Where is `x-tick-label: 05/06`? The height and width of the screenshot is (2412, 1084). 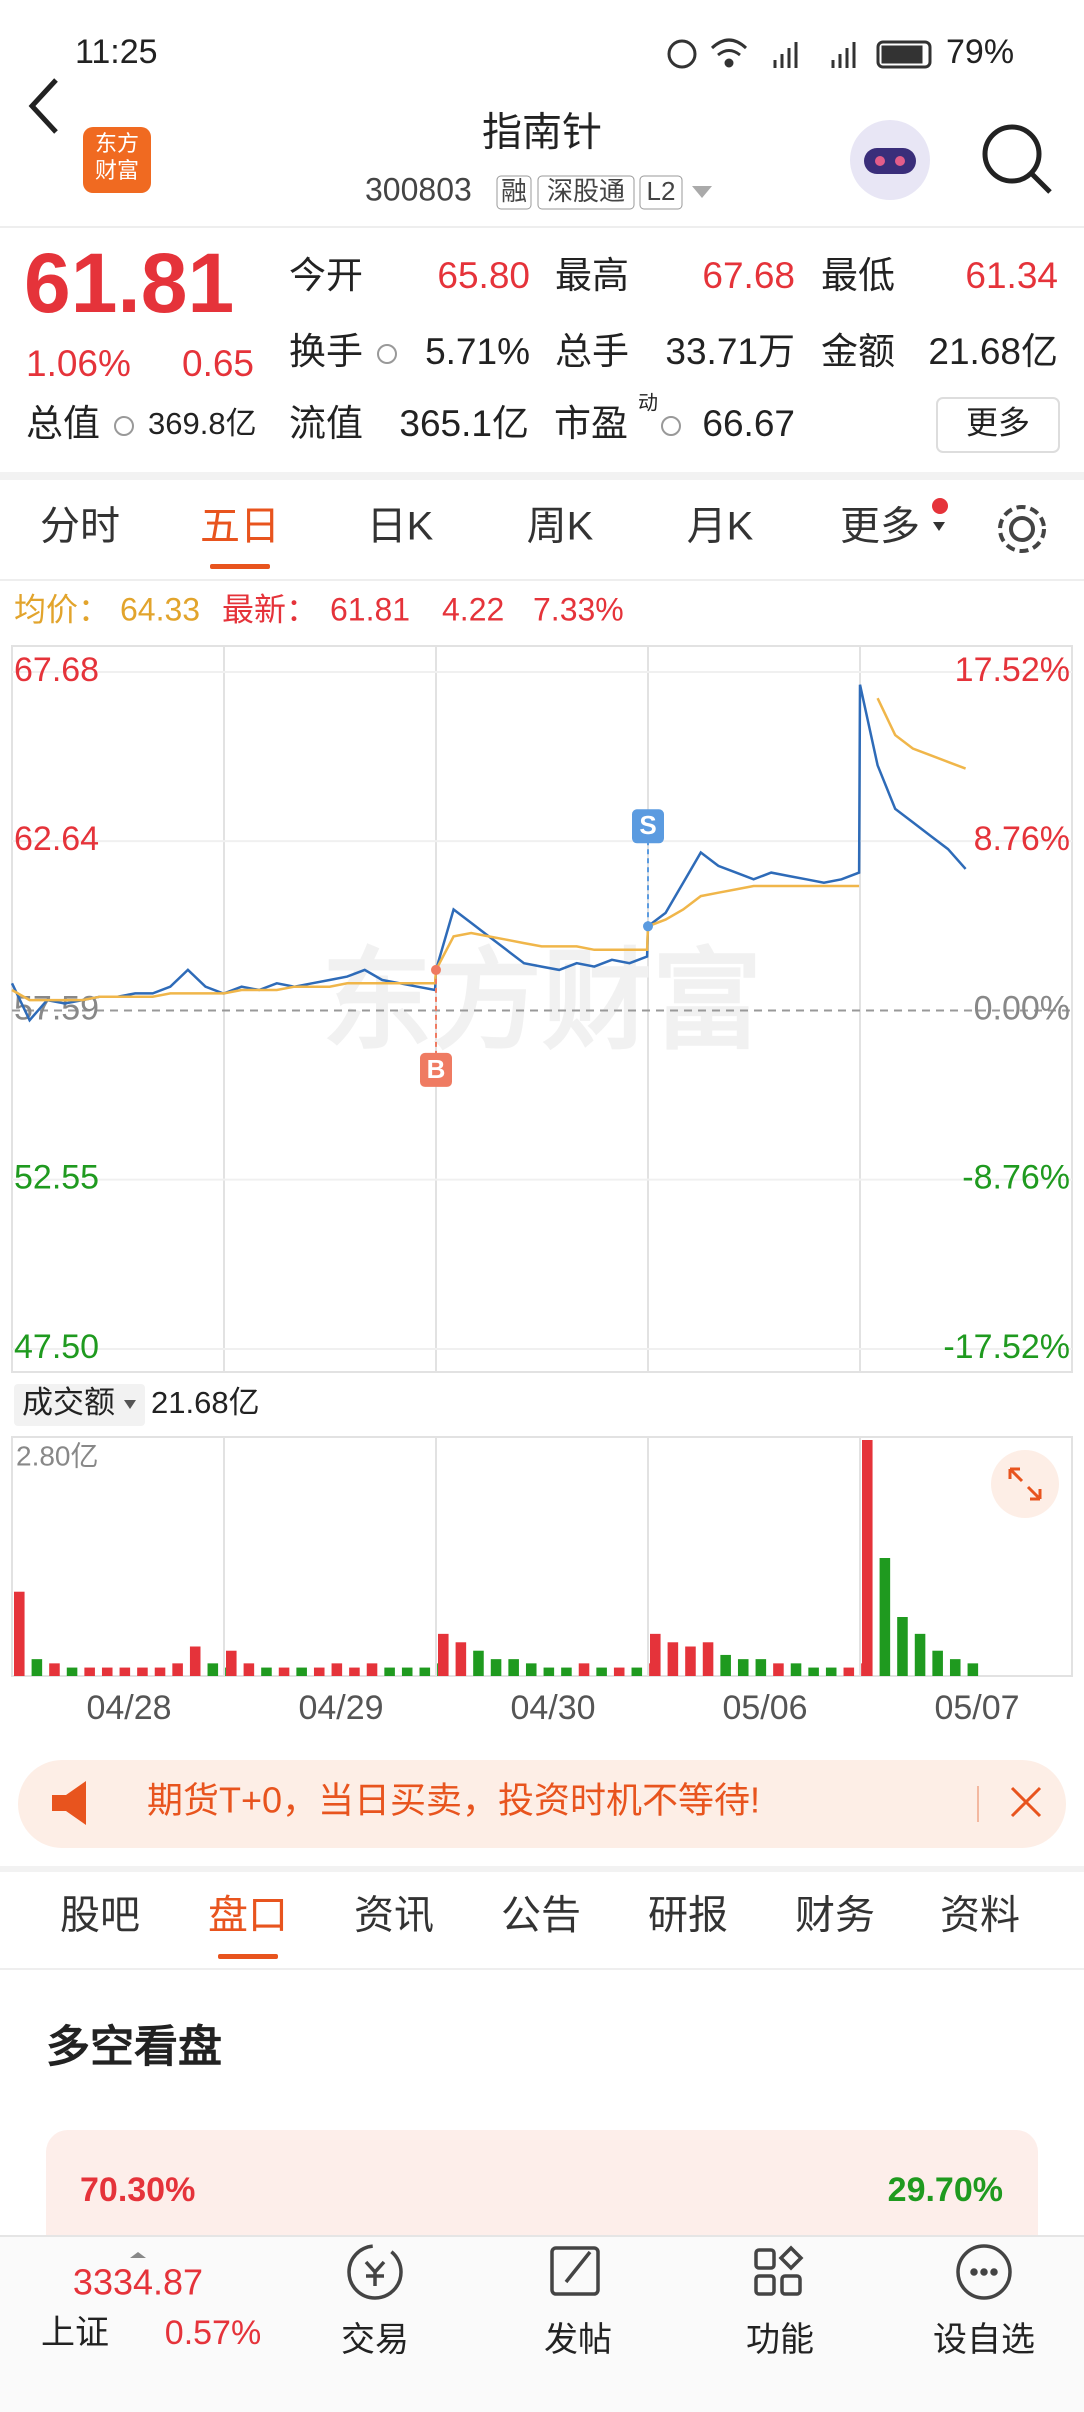
x-tick-label: 05/06 is located at coordinates (764, 1708).